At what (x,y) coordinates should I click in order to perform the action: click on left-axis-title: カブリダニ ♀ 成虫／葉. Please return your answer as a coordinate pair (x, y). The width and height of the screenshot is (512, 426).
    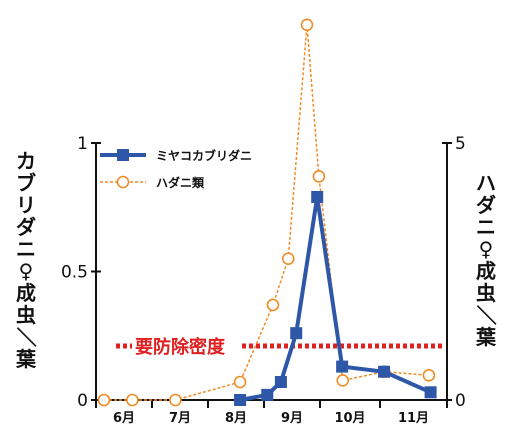
    Looking at the image, I should click on (26, 260).